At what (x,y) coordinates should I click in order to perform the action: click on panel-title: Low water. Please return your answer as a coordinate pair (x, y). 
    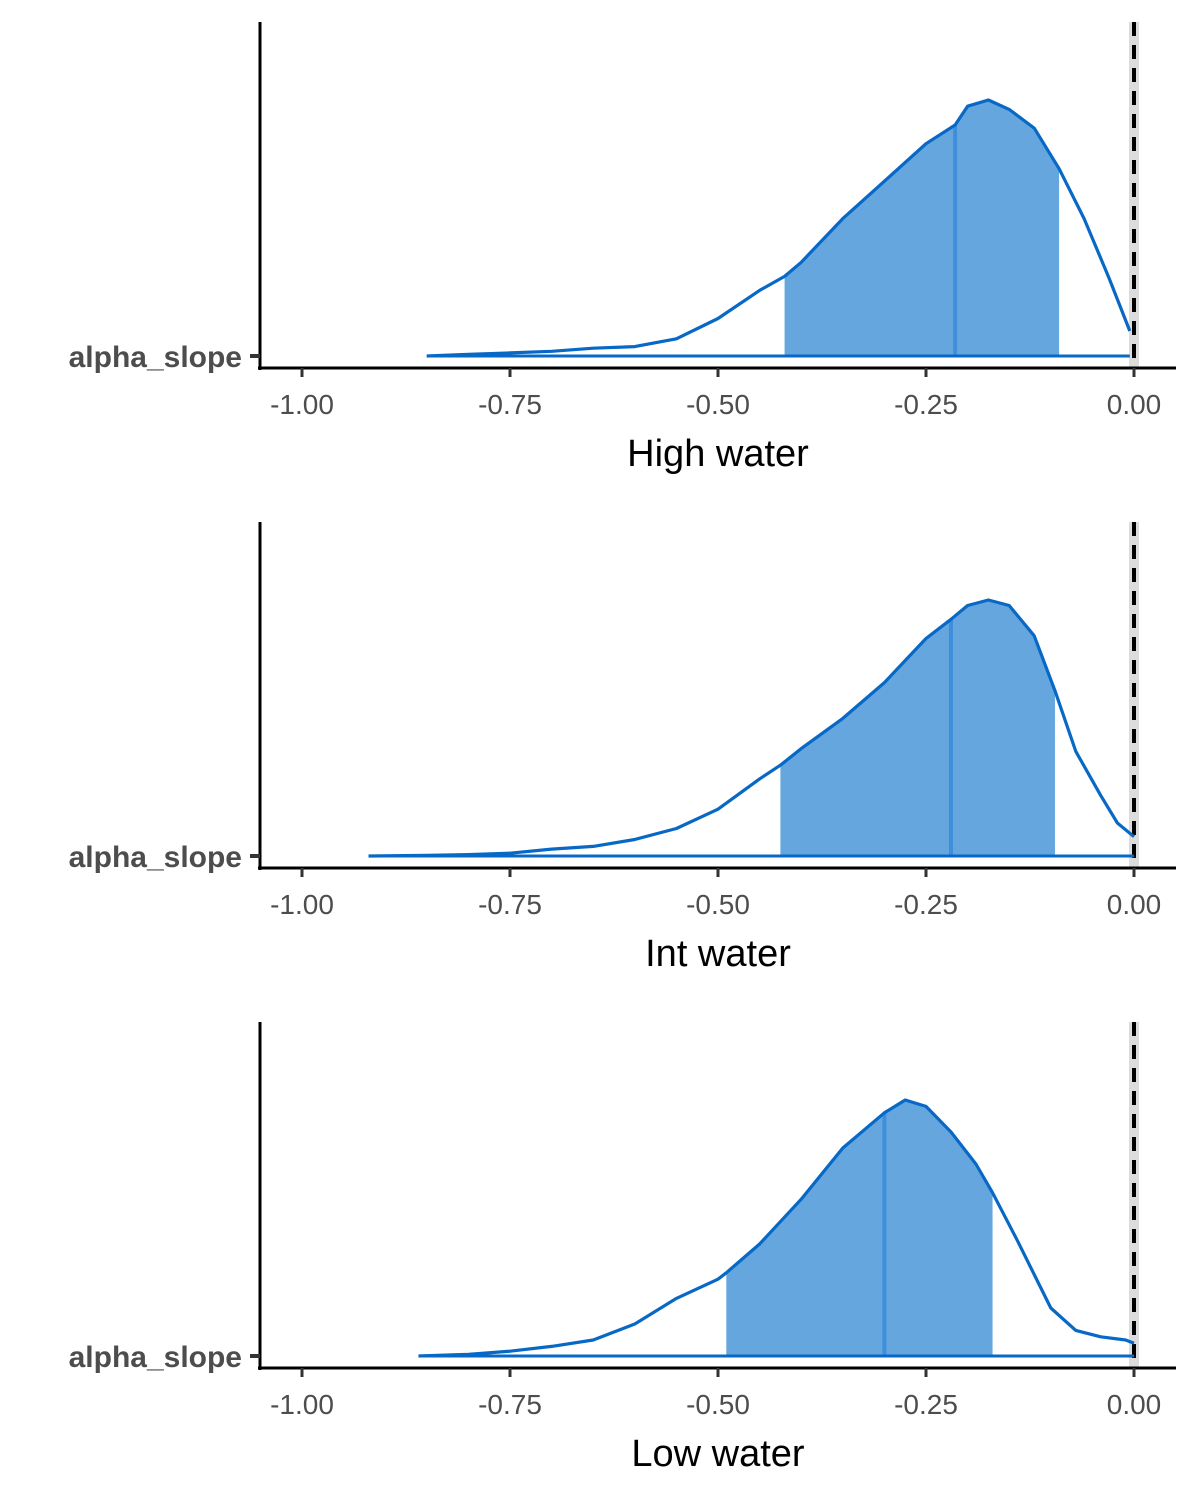
    Looking at the image, I should click on (718, 1454).